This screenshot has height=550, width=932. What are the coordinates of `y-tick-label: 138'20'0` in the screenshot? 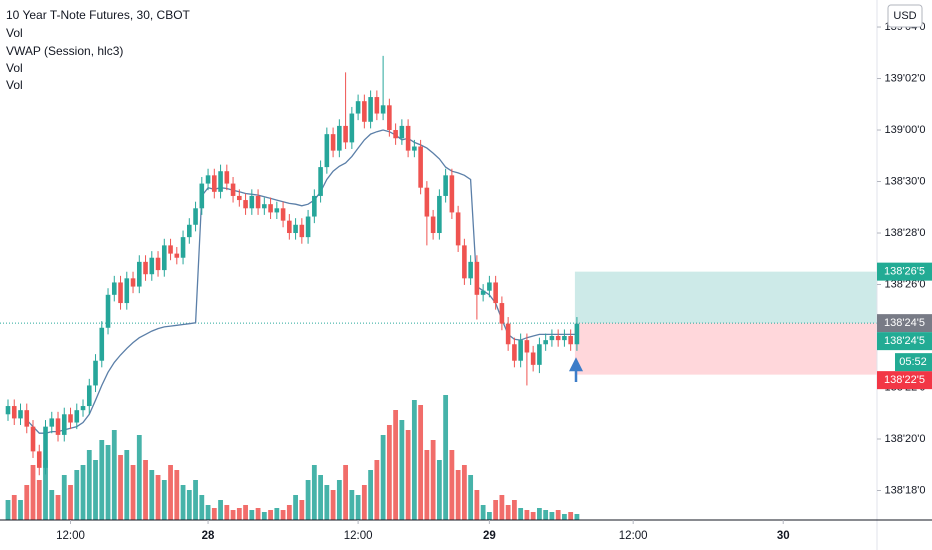 It's located at (905, 439).